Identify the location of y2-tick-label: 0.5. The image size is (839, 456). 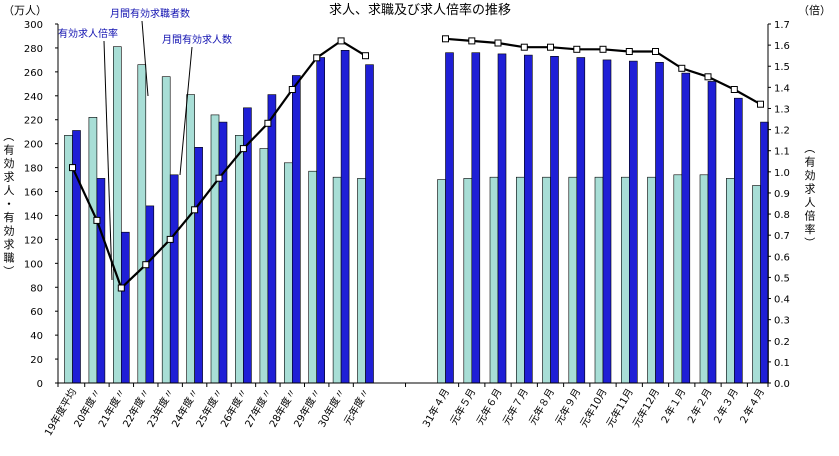
(782, 278).